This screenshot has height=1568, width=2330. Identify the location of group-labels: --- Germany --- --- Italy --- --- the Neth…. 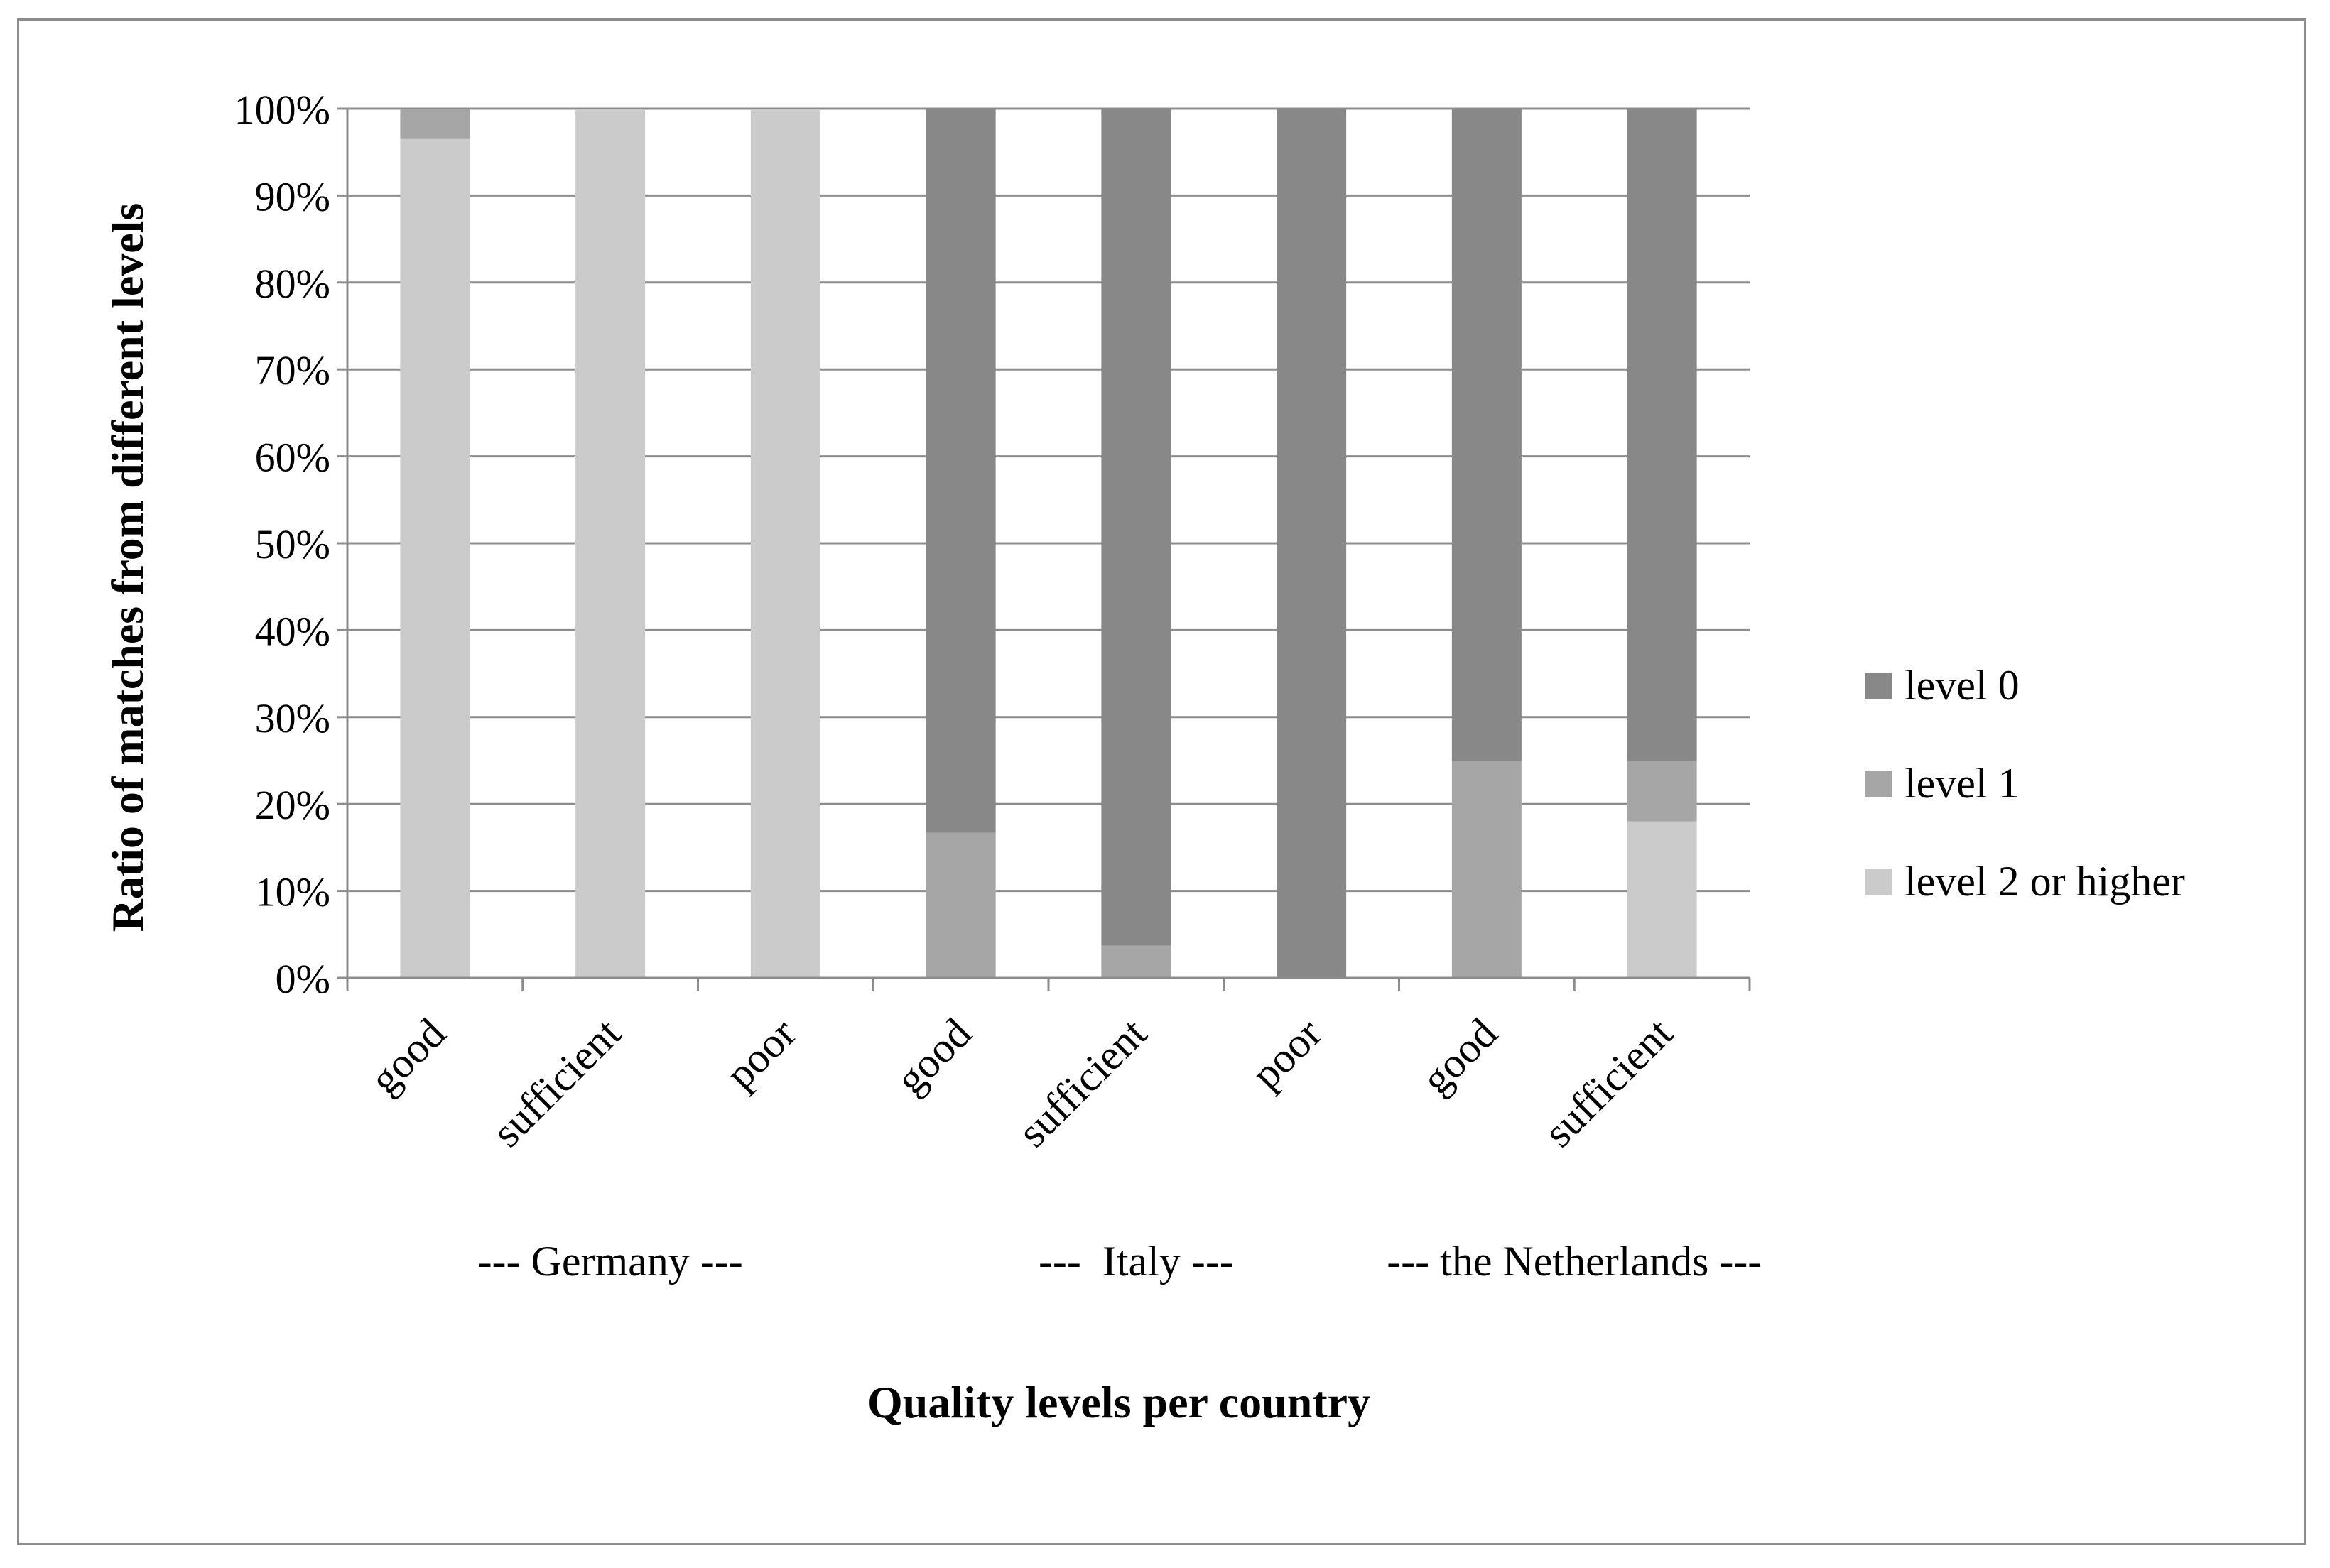
(1120, 1261).